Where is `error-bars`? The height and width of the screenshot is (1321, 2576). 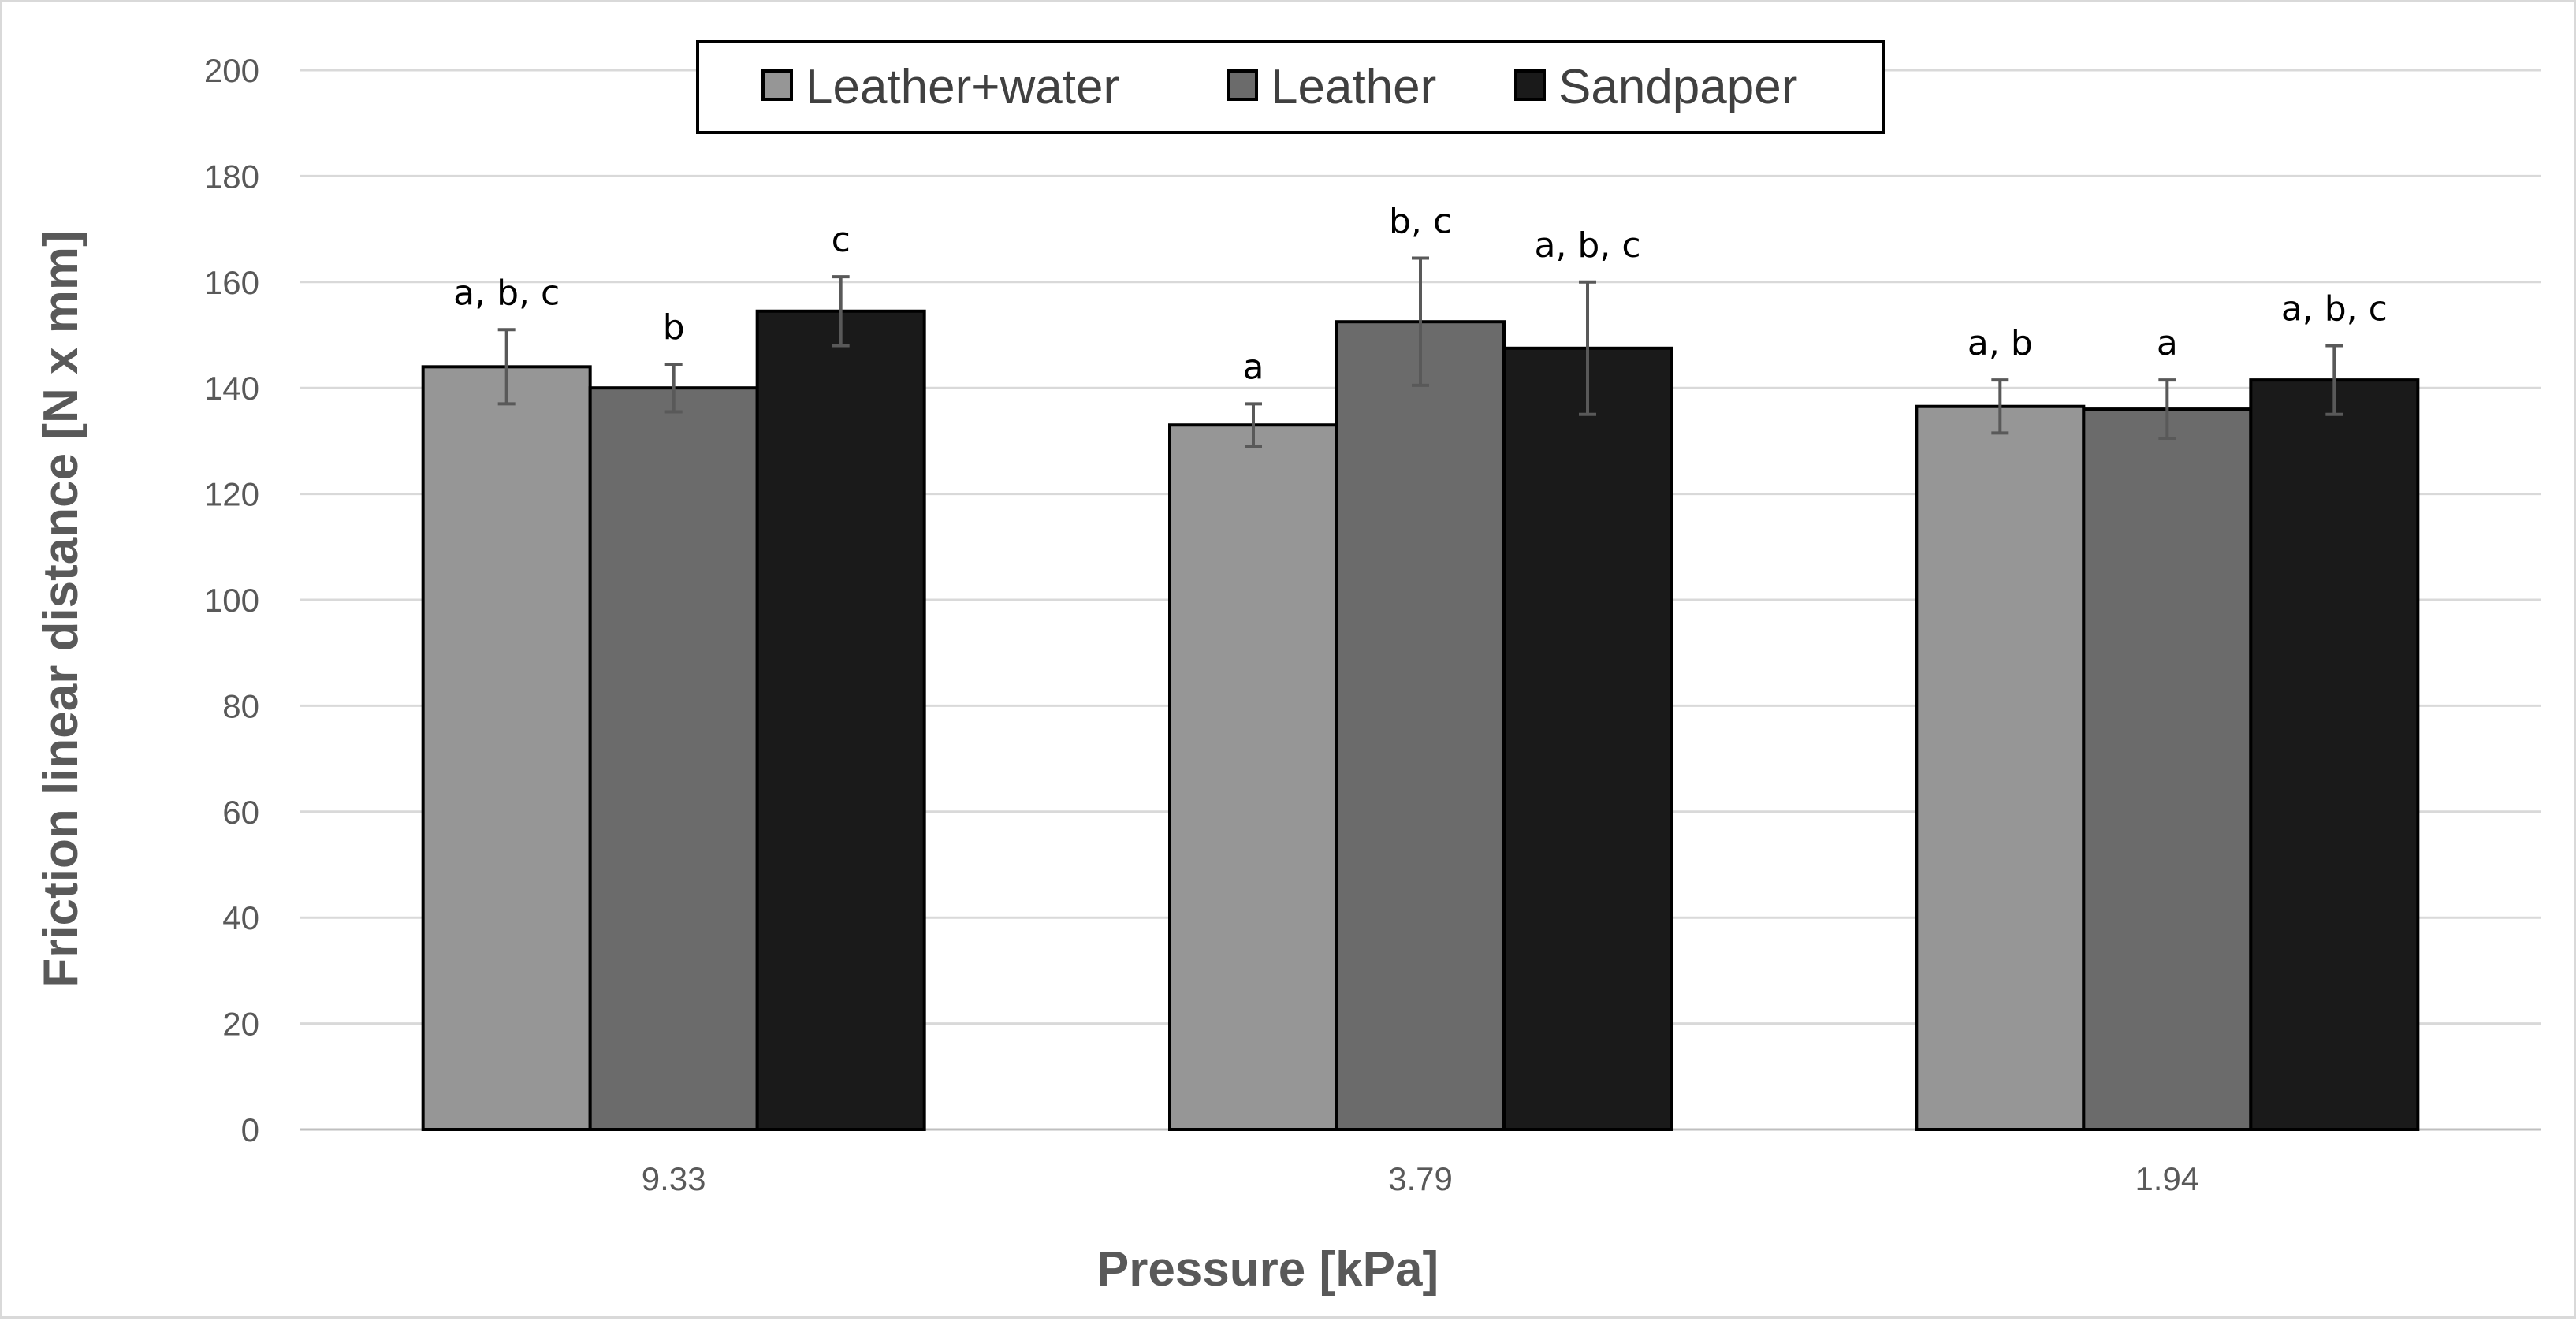
error-bars is located at coordinates (1420, 352).